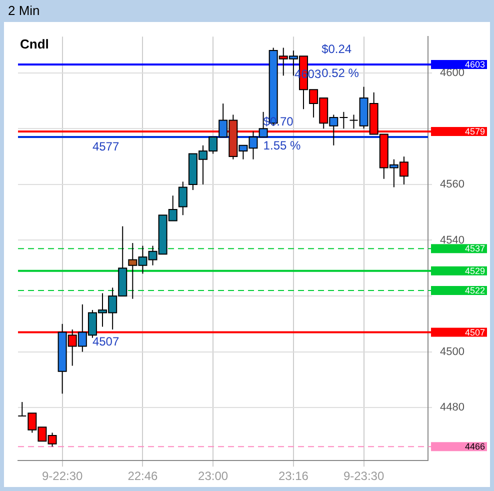 The height and width of the screenshot is (491, 494). I want to click on y-tick-label: 4500, so click(452, 352).